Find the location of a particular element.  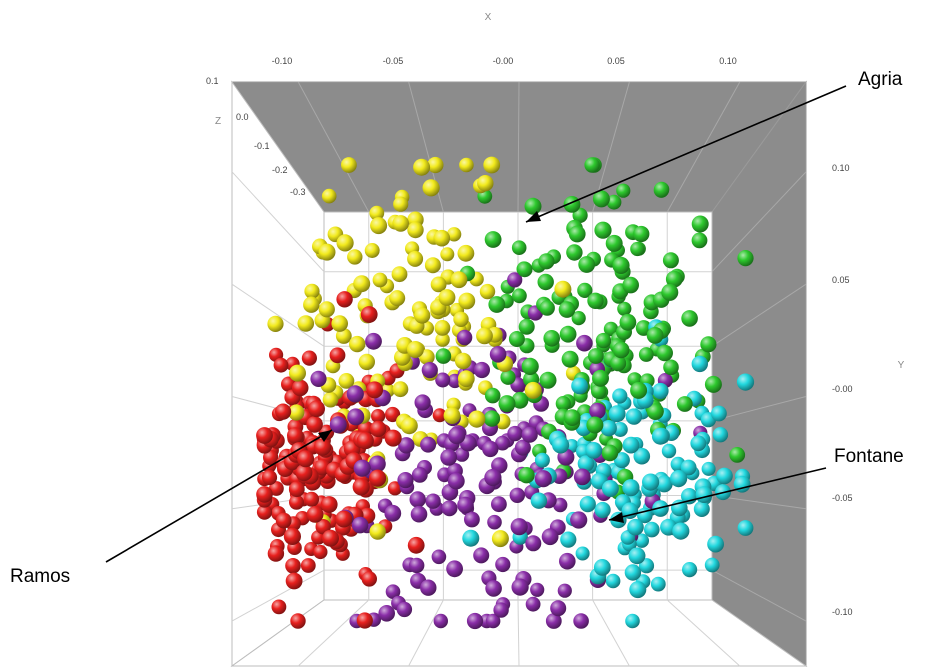

right-wall-gridline is located at coordinates (759, 222).